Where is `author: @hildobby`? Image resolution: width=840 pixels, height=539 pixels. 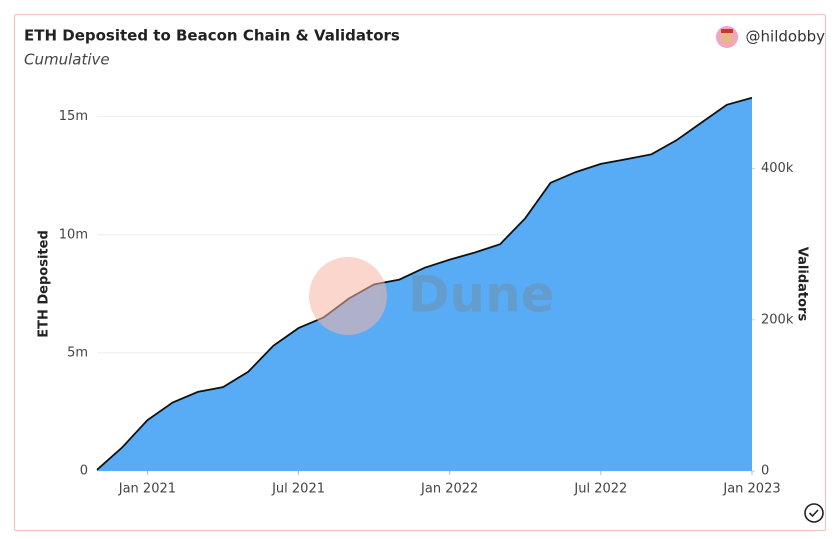 author: @hildobby is located at coordinates (786, 37).